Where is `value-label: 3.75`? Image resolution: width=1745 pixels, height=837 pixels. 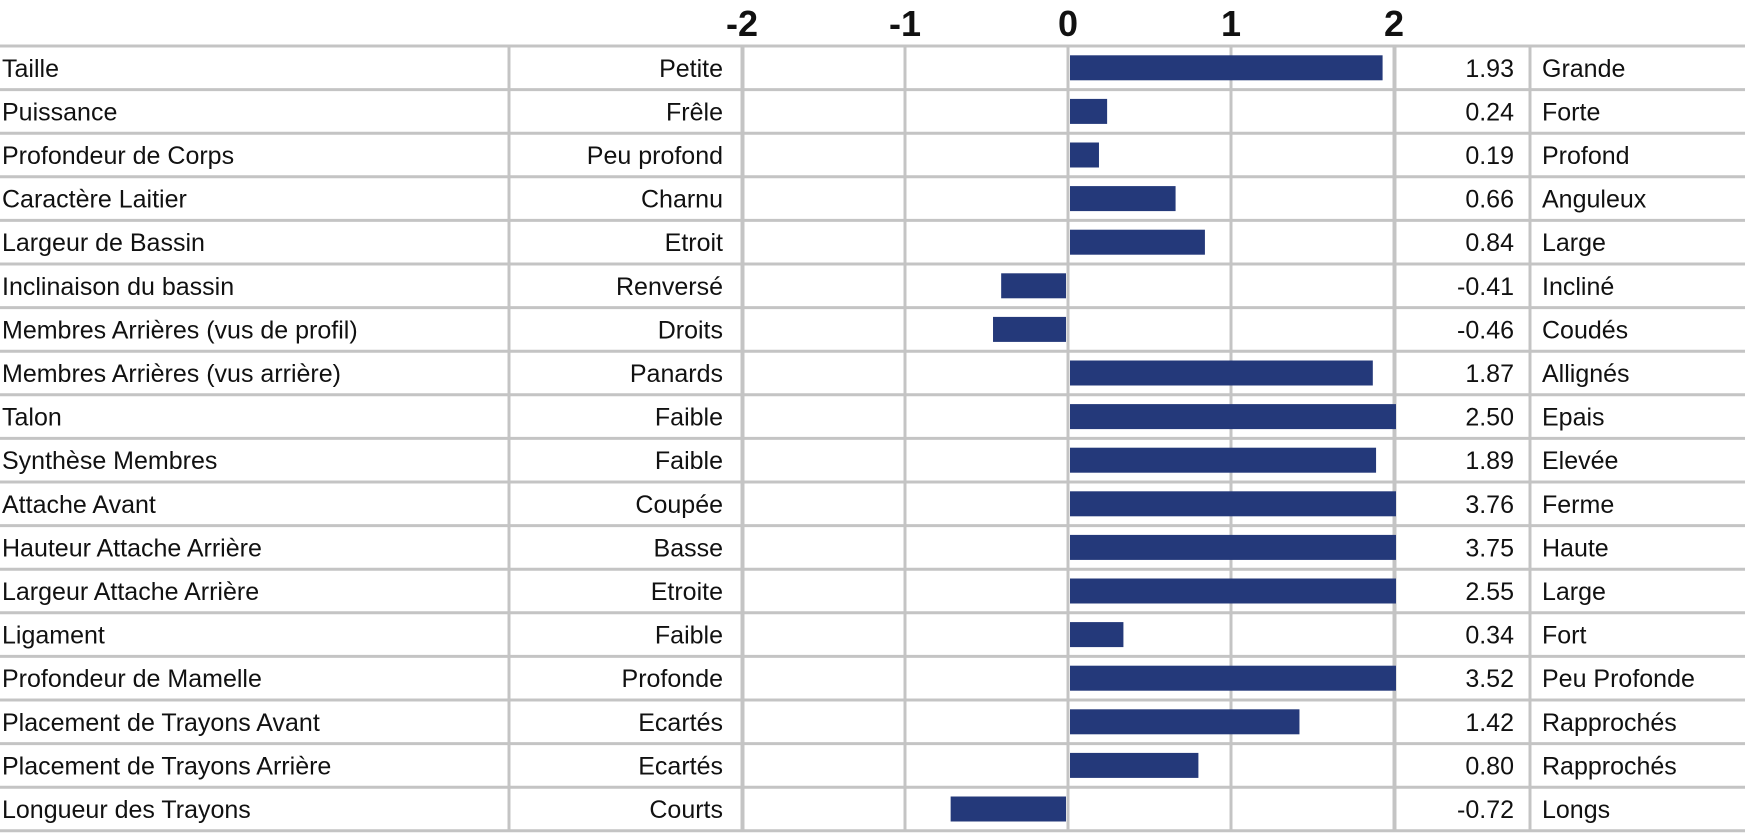
value-label: 3.75 is located at coordinates (1489, 548).